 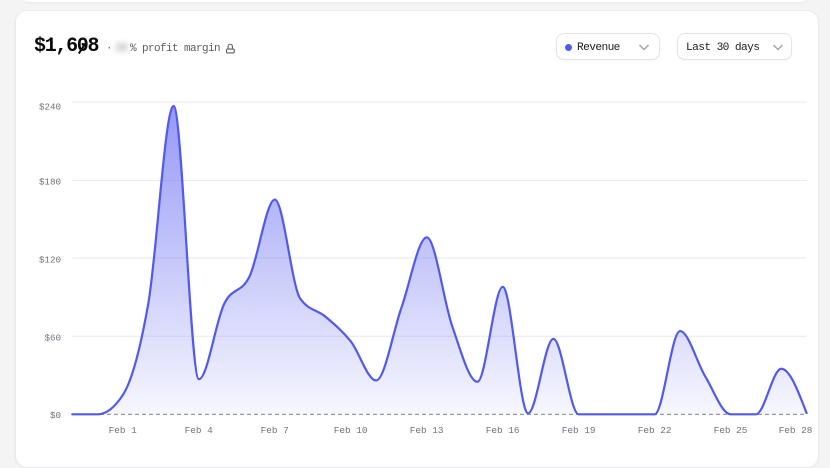 I want to click on svg-text: $120, so click(x=50, y=259).